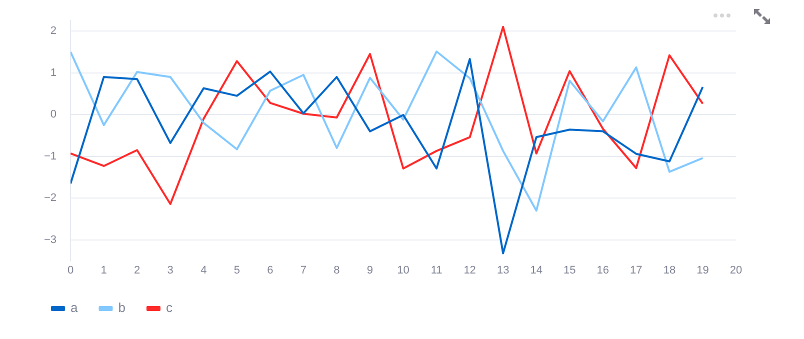  I want to click on x-tick-label: 1, so click(103, 270).